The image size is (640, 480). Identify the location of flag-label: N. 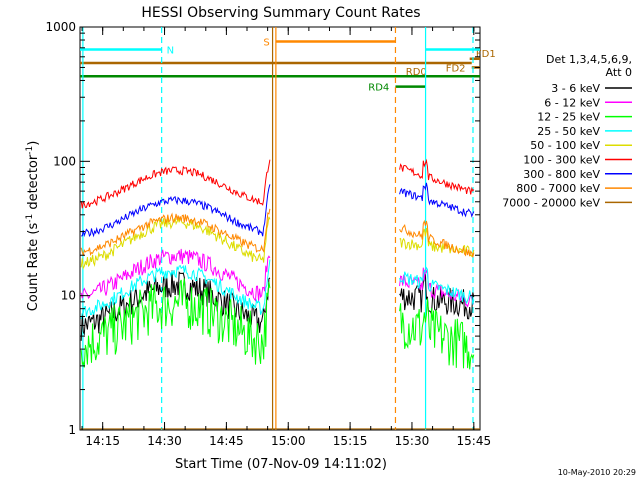
(170, 50).